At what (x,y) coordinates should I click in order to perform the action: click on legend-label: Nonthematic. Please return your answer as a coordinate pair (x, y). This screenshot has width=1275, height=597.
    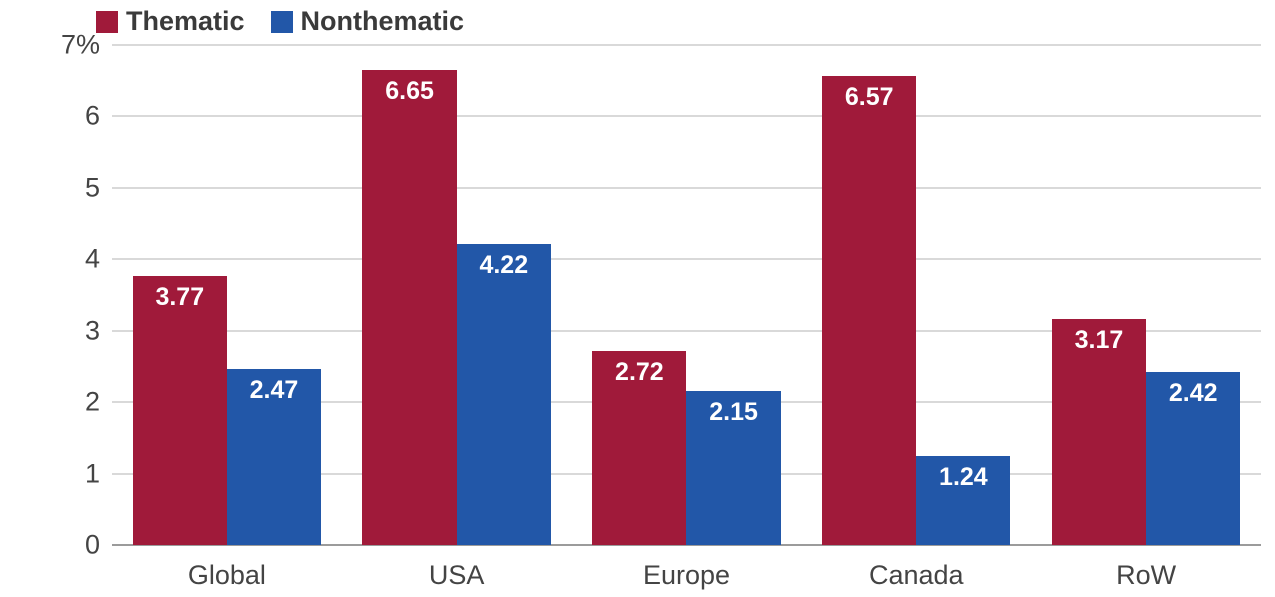
    Looking at the image, I should click on (382, 21).